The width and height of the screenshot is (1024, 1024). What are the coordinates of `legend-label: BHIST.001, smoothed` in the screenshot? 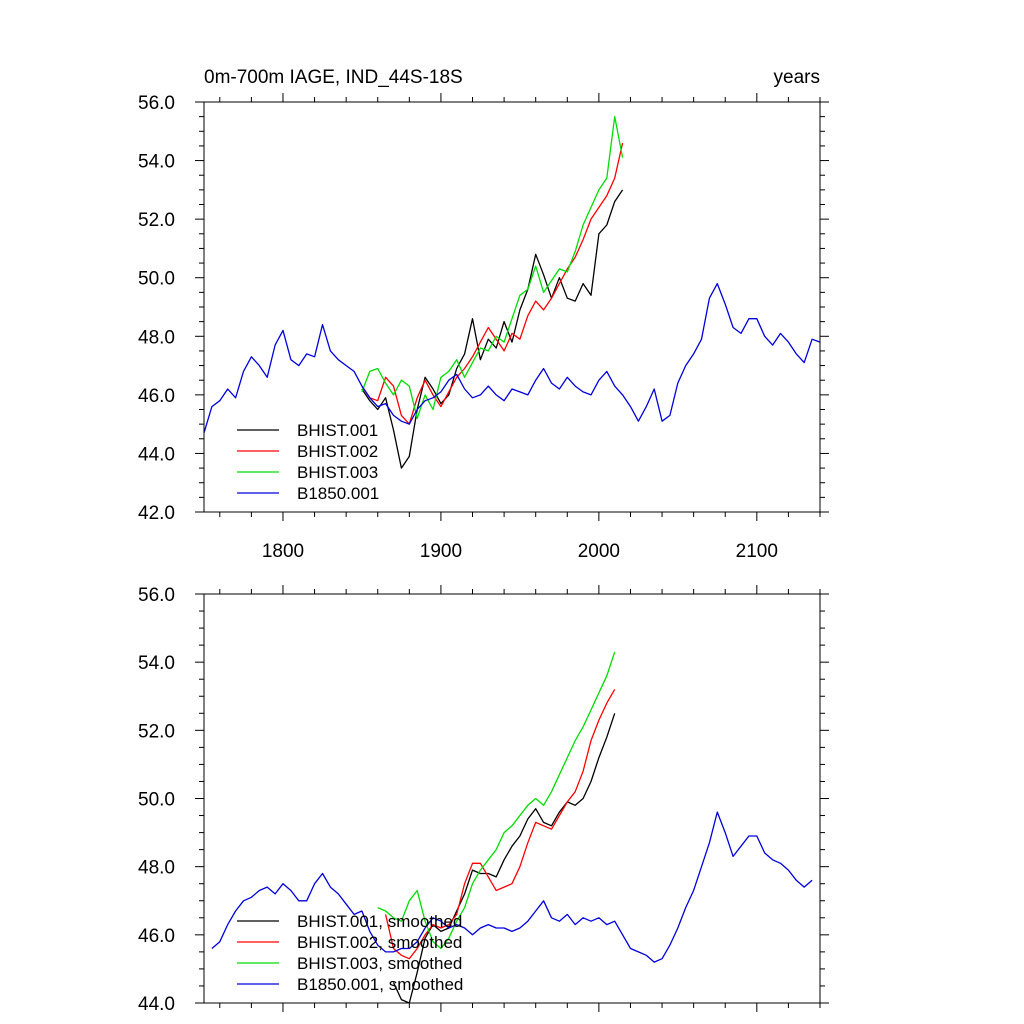 It's located at (379, 921).